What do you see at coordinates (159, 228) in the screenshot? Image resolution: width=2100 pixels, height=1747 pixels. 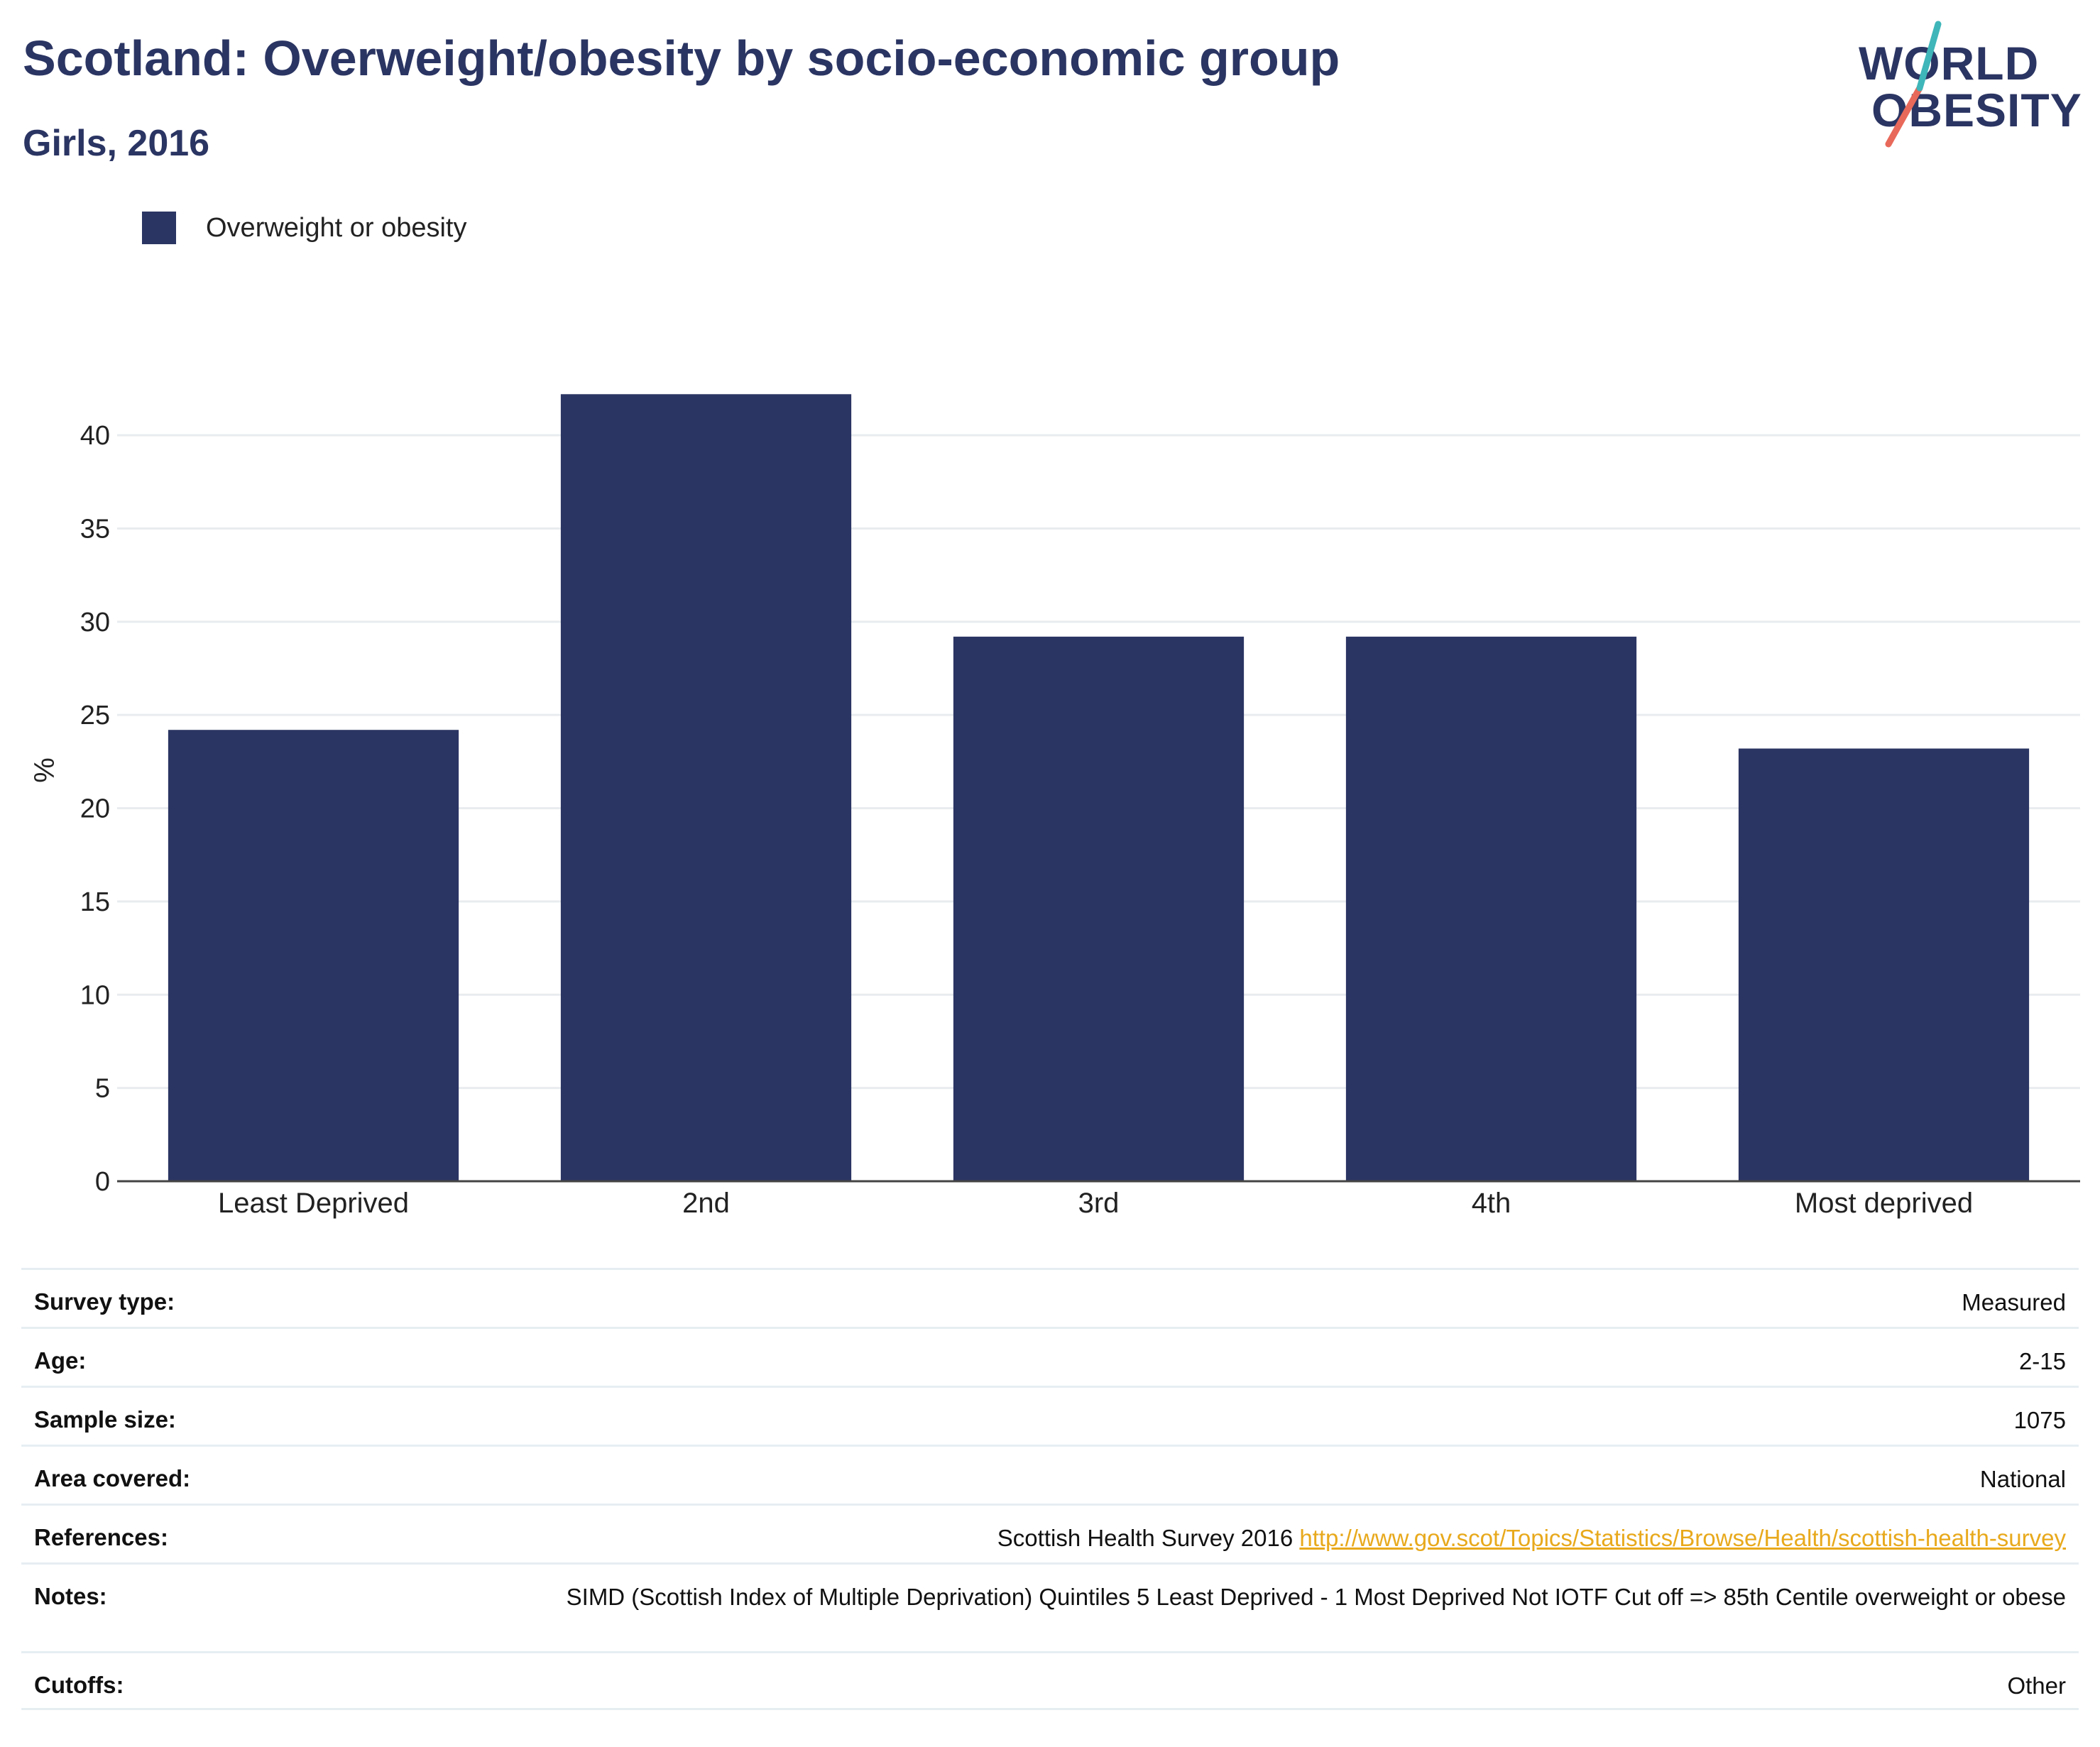 I see `legend-swatch` at bounding box center [159, 228].